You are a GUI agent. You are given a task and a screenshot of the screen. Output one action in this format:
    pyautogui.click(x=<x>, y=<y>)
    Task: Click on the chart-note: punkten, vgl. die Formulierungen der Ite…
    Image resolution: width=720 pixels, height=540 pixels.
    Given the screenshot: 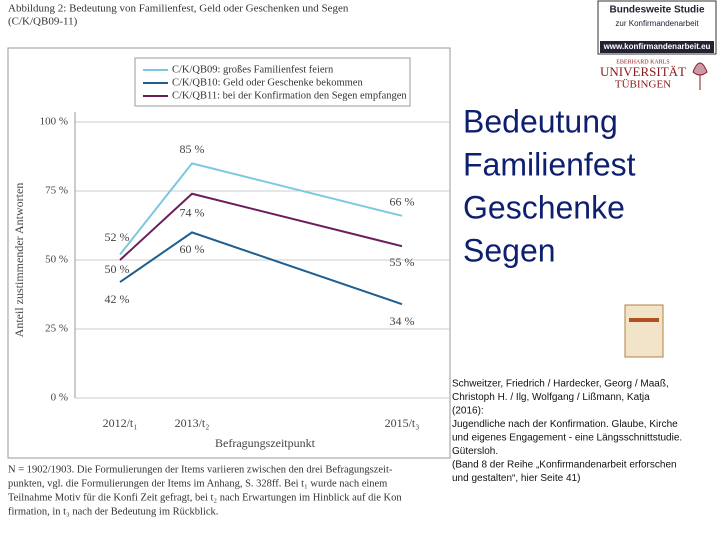 What is the action you would take?
    pyautogui.click(x=197, y=483)
    